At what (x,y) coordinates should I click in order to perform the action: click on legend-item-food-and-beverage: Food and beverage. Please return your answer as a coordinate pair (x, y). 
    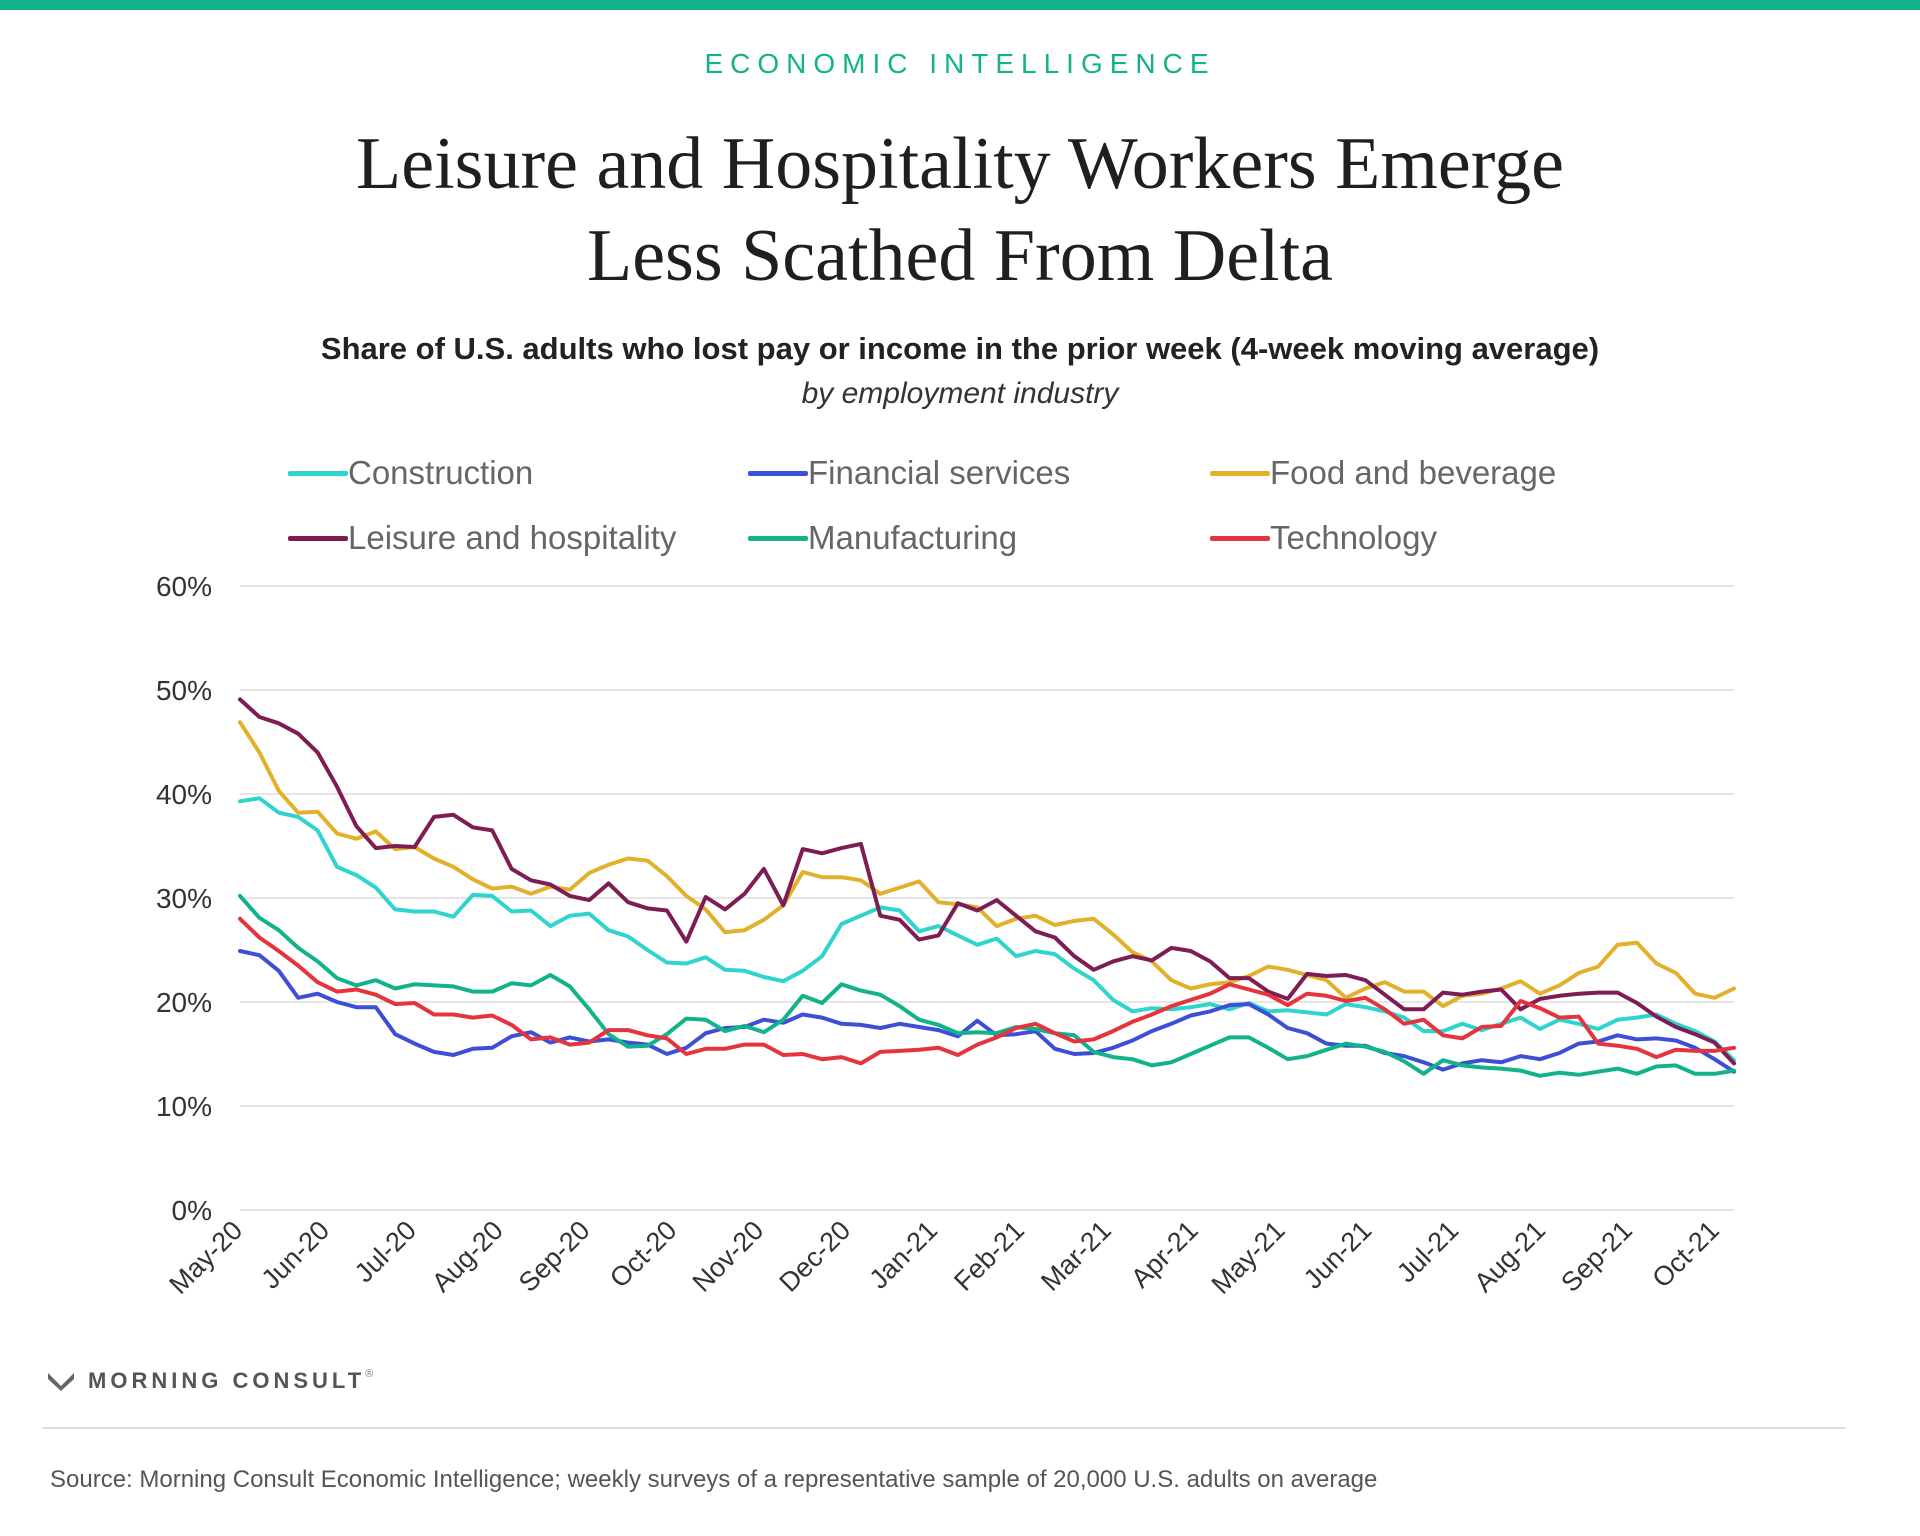
    Looking at the image, I should click on (1383, 473).